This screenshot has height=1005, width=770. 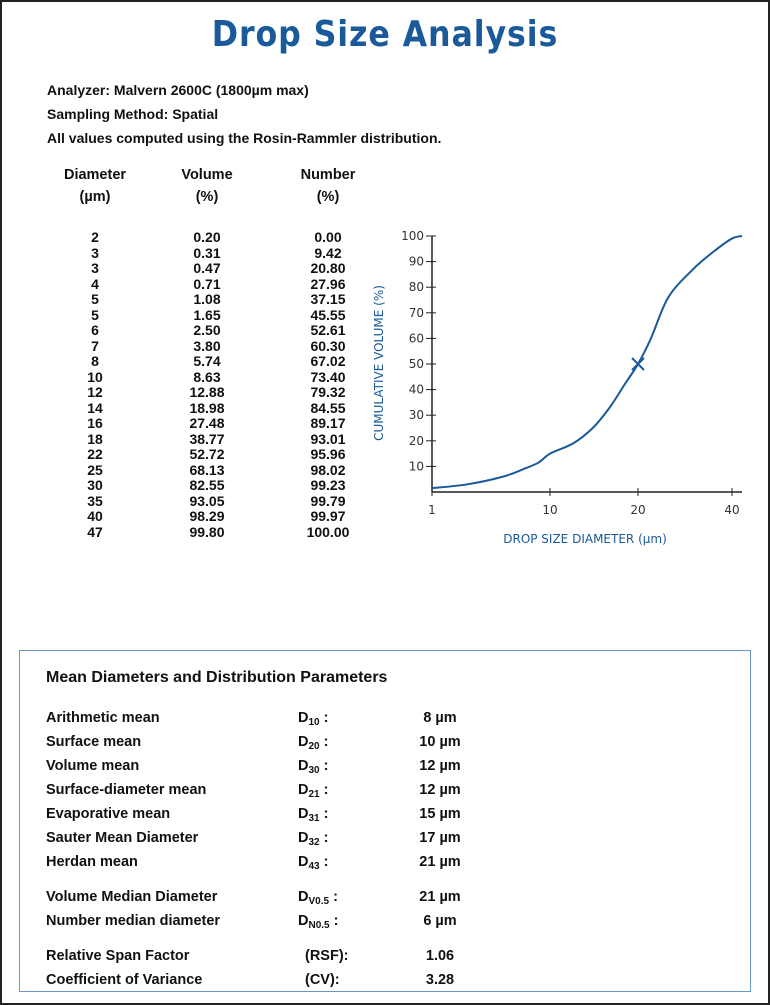 I want to click on chart-series-line, so click(x=587, y=362).